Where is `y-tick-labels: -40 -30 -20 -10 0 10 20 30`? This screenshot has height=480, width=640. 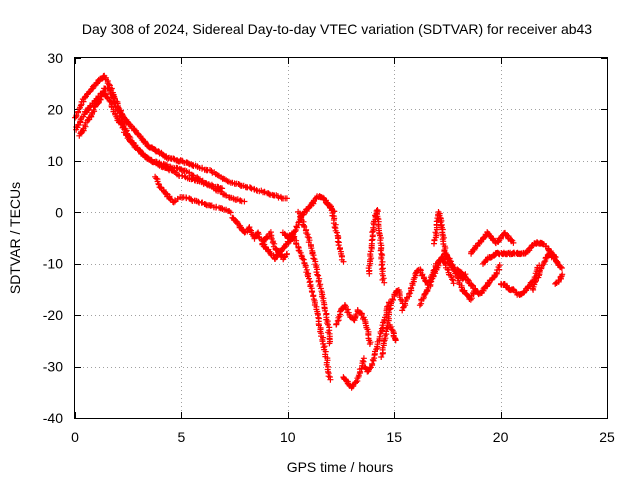 y-tick-labels: -40 -30 -20 -10 0 10 20 30 is located at coordinates (53, 238).